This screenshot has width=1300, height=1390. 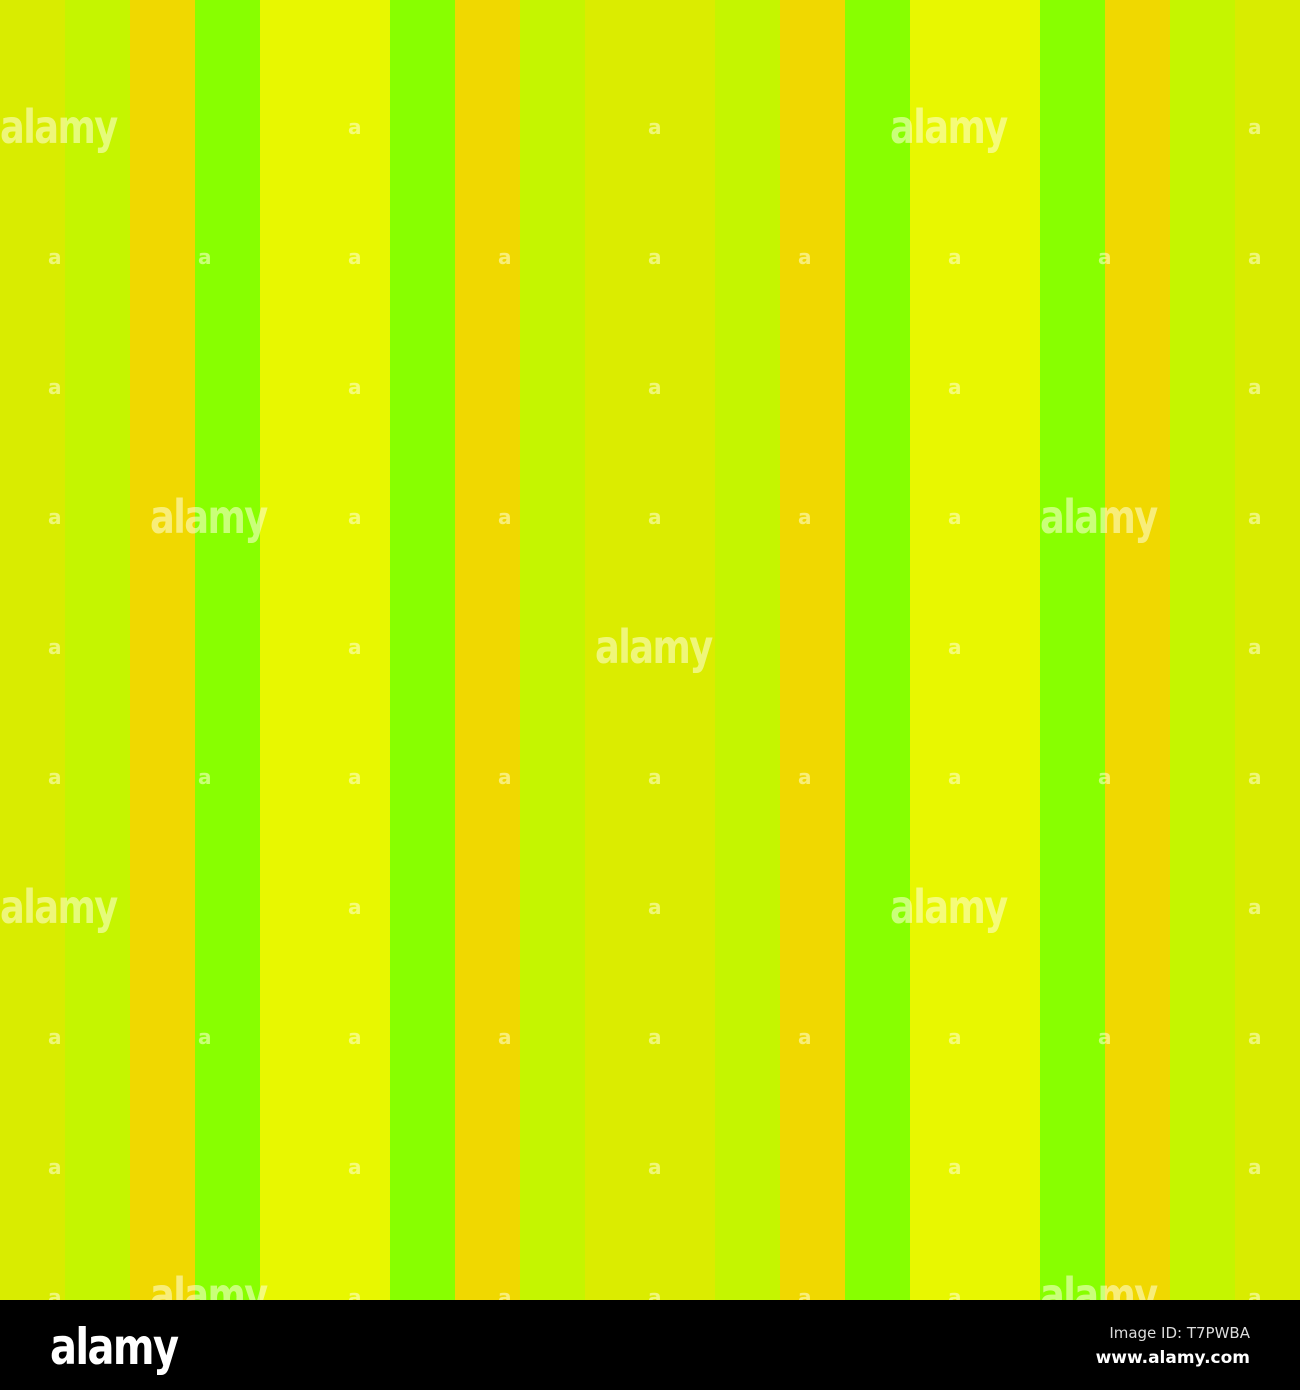 What do you see at coordinates (114, 1347) in the screenshot?
I see `alamy-logo: alamy` at bounding box center [114, 1347].